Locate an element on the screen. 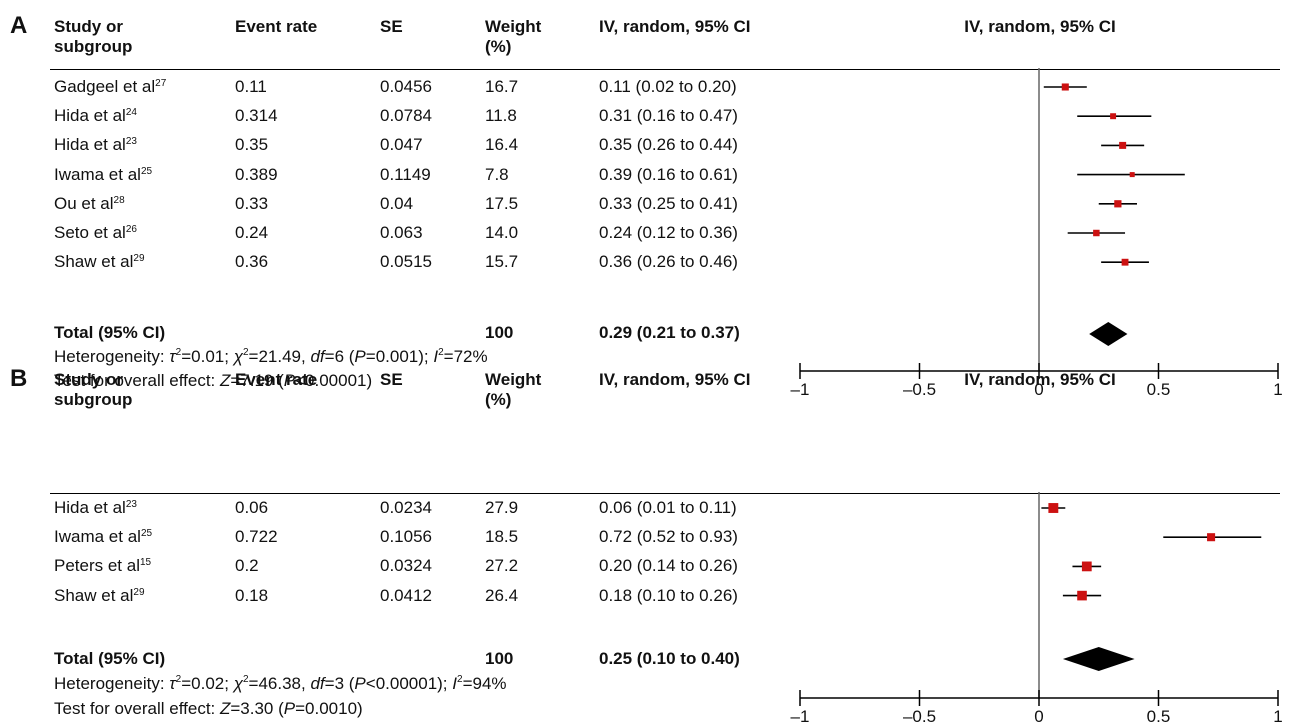  reference-number: 26 is located at coordinates (131, 229).